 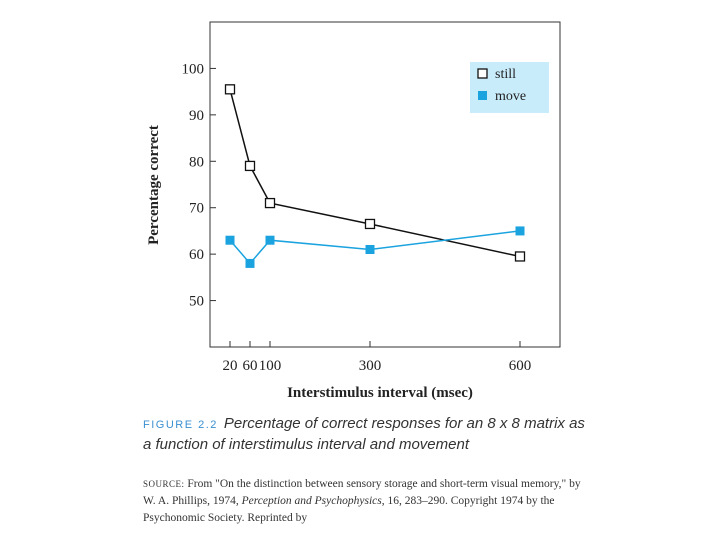 I want to click on x-tick-label-20: 20, so click(x=230, y=366).